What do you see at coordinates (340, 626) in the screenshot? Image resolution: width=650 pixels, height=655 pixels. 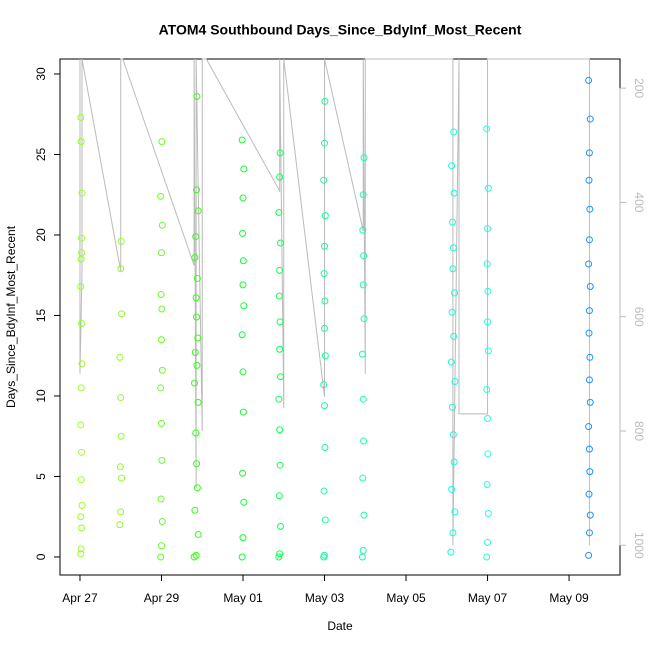 I see `x-axis-label: Date` at bounding box center [340, 626].